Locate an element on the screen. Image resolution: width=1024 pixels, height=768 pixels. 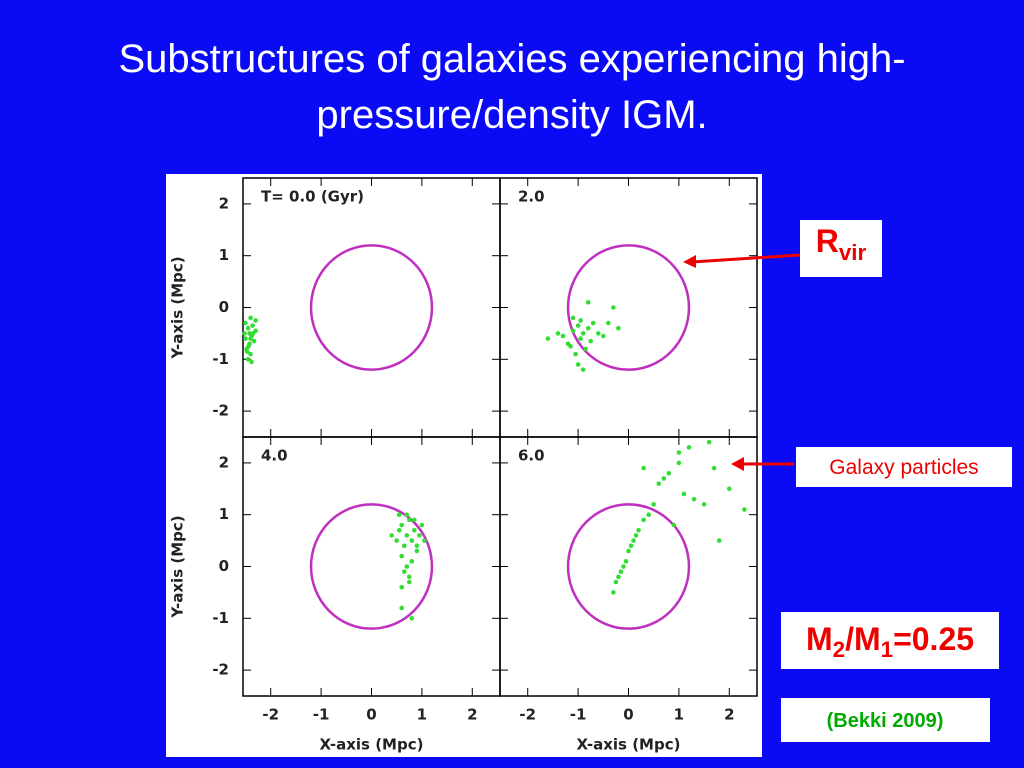
x-tick-label: 1 is located at coordinates (679, 715).